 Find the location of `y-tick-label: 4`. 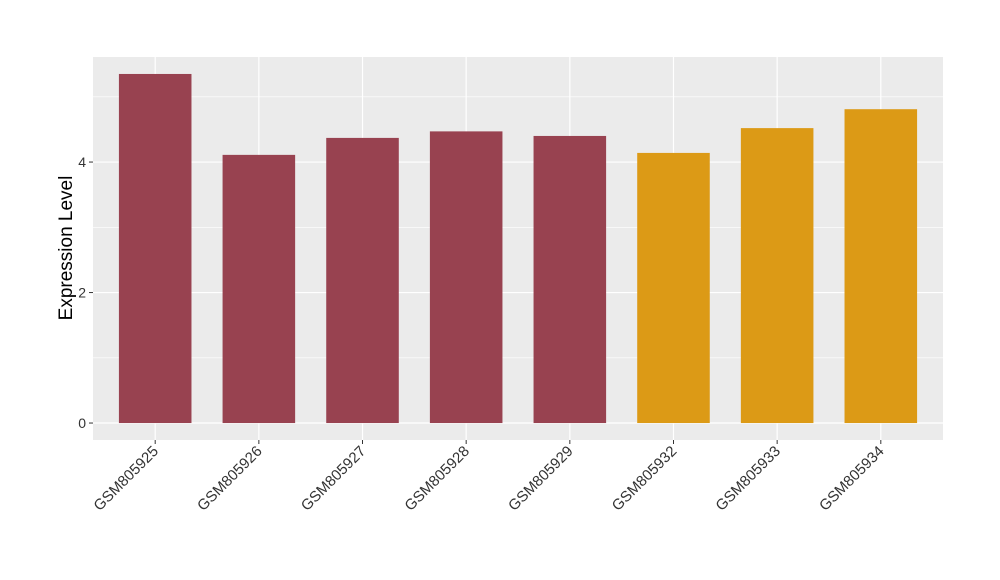

y-tick-label: 4 is located at coordinates (82, 162).